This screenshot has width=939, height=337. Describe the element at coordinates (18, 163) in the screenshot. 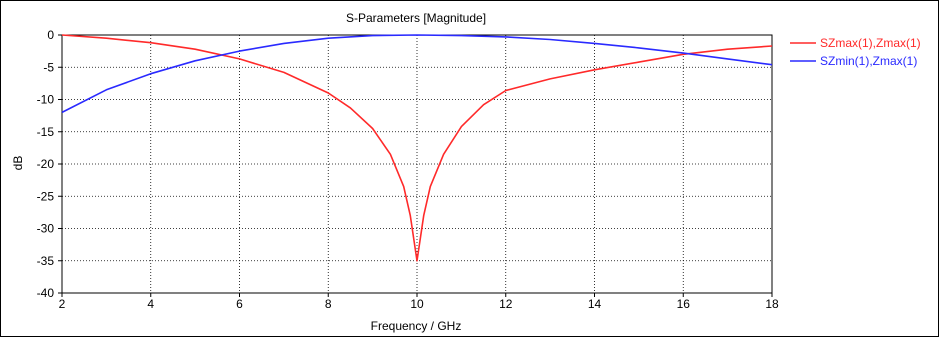

I see `y-axis-label: dB` at that location.